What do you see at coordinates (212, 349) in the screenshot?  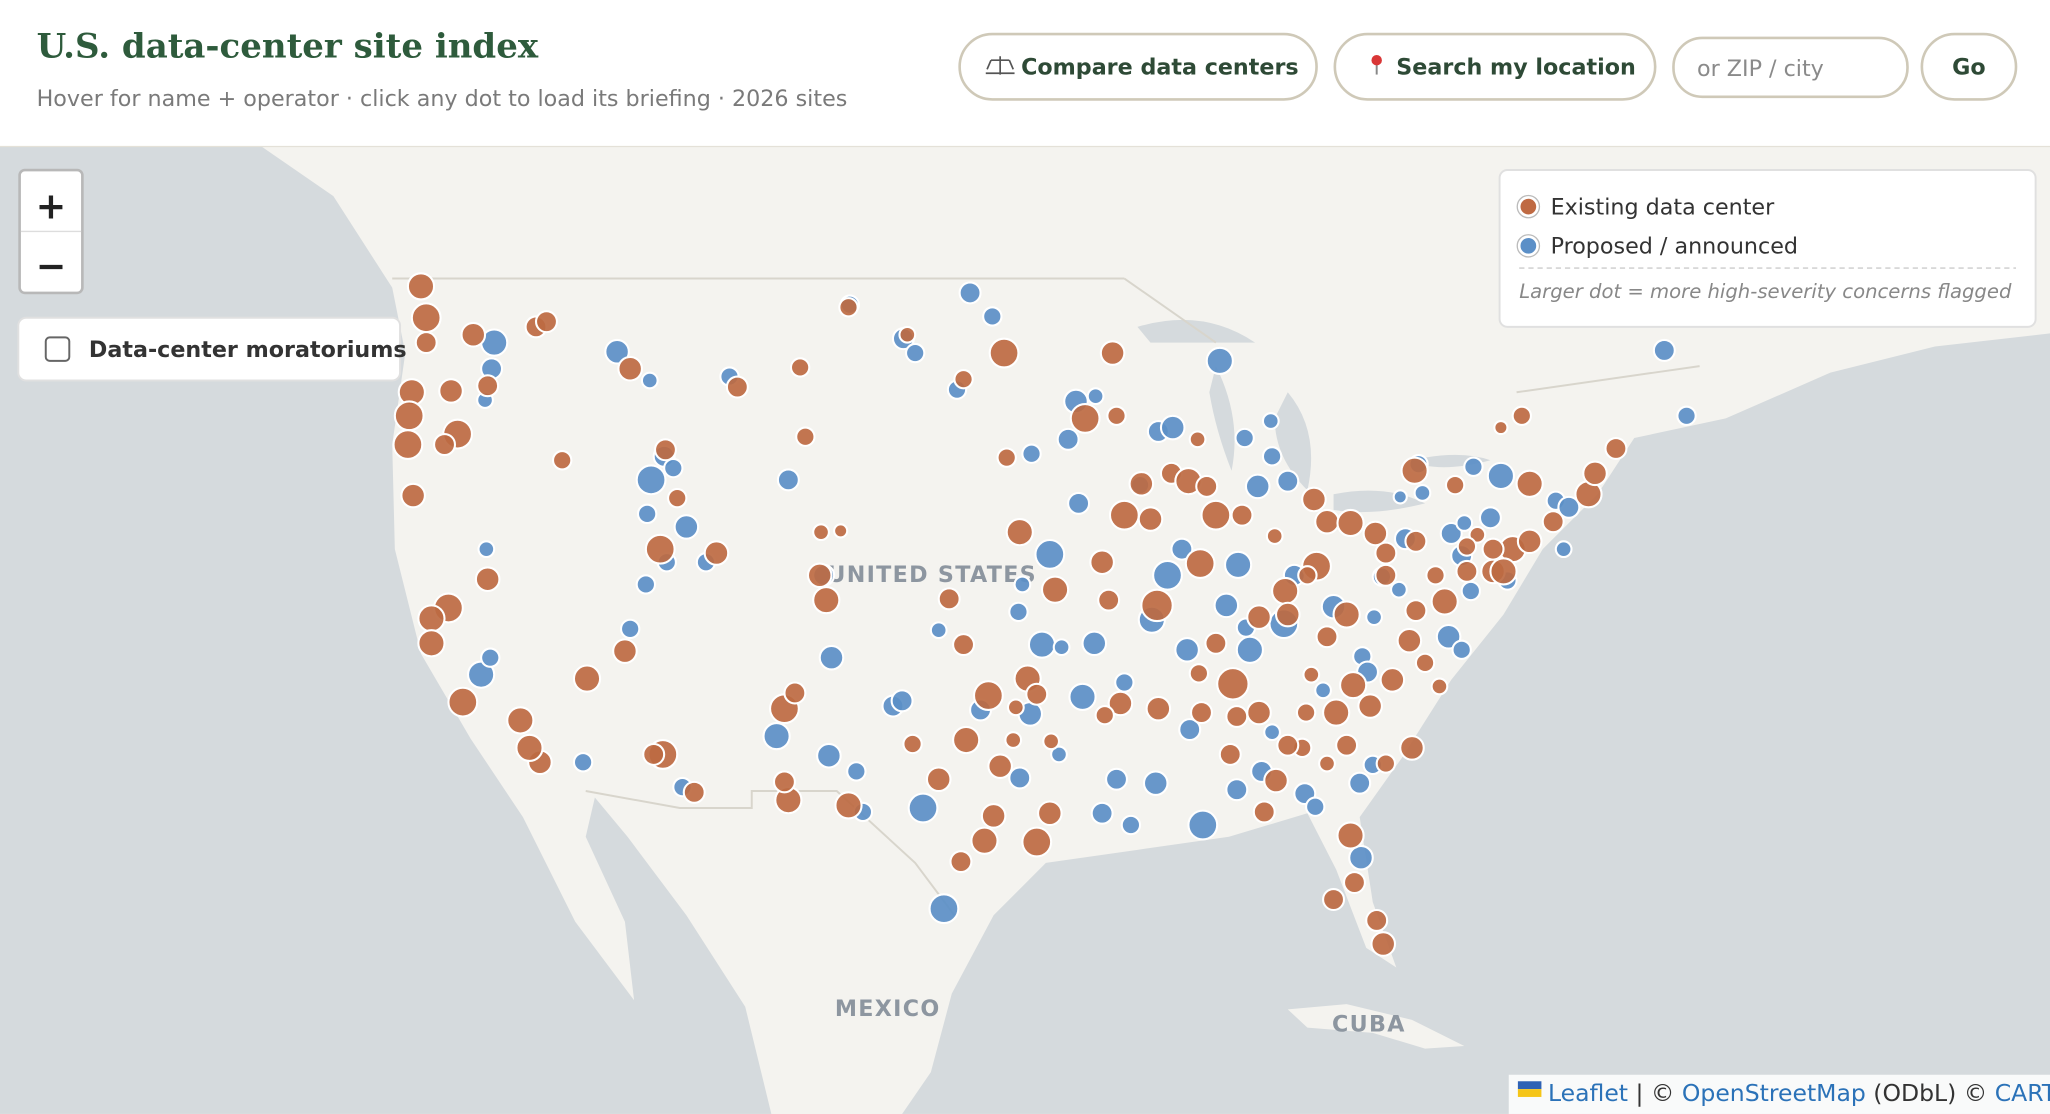 I see `moratorium-toggle: Data-center moratoriums` at bounding box center [212, 349].